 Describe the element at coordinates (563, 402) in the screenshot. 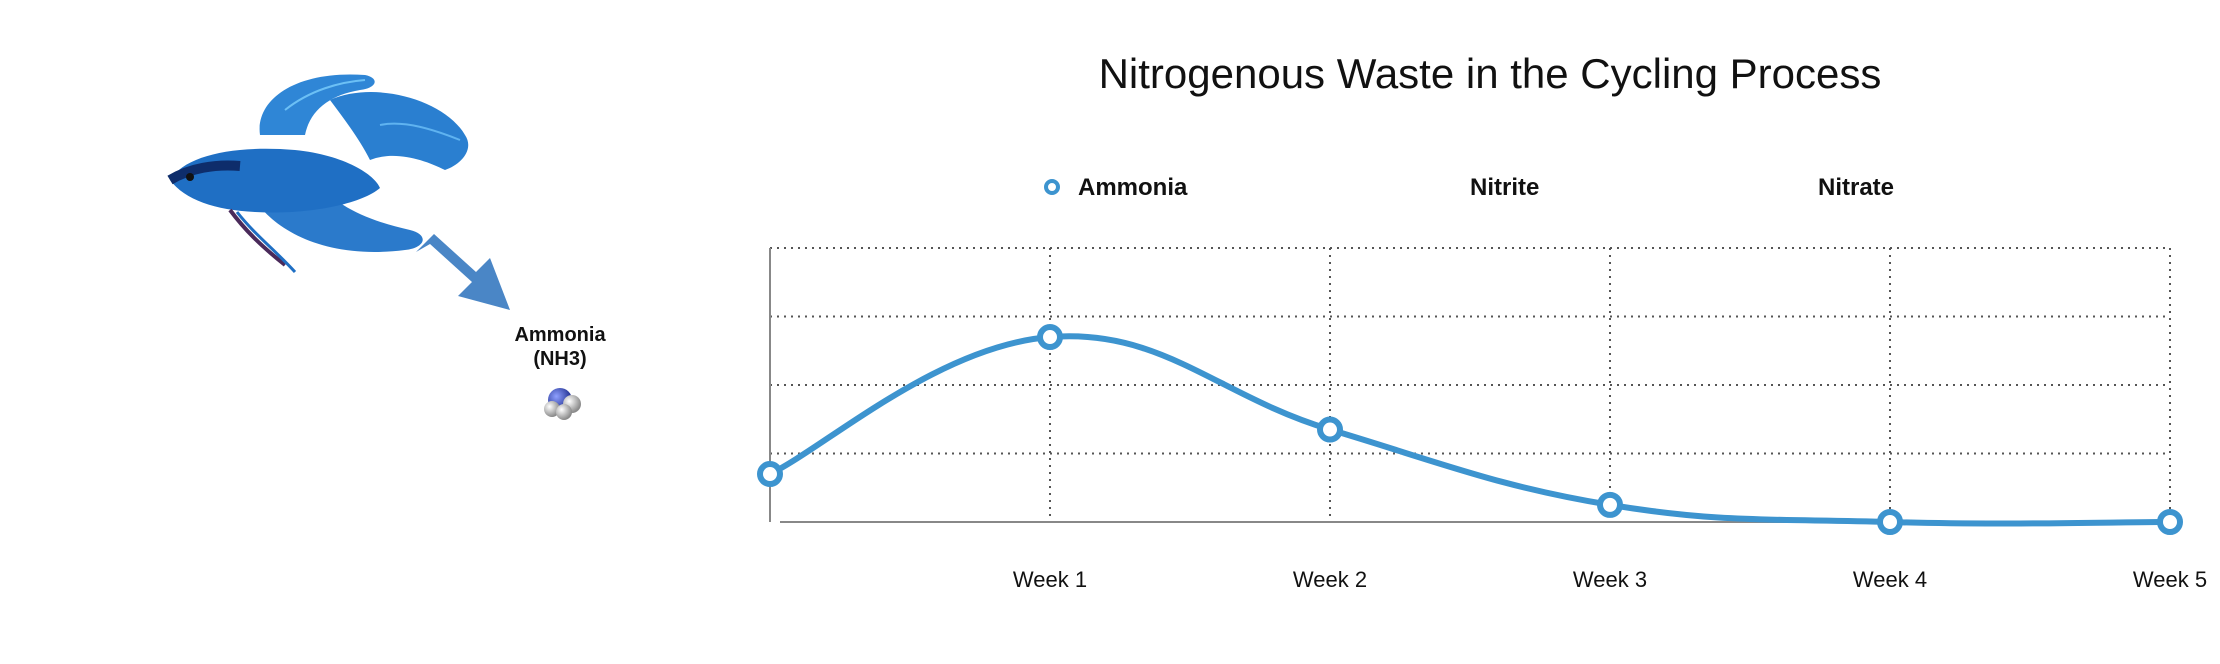

I see `ammonia-molecule-icon` at that location.